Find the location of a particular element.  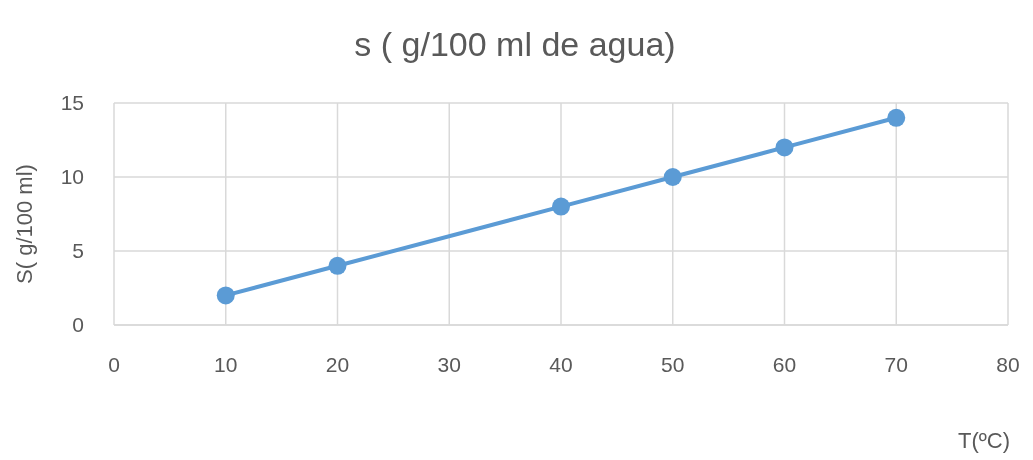

x-tick-label: 30 is located at coordinates (449, 364).